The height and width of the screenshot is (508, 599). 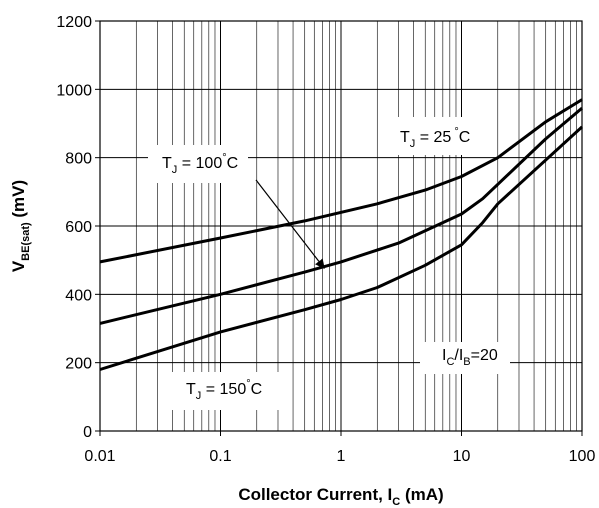 I want to click on x-axis-title: Collector Current, IC (mA), so click(x=340, y=496).